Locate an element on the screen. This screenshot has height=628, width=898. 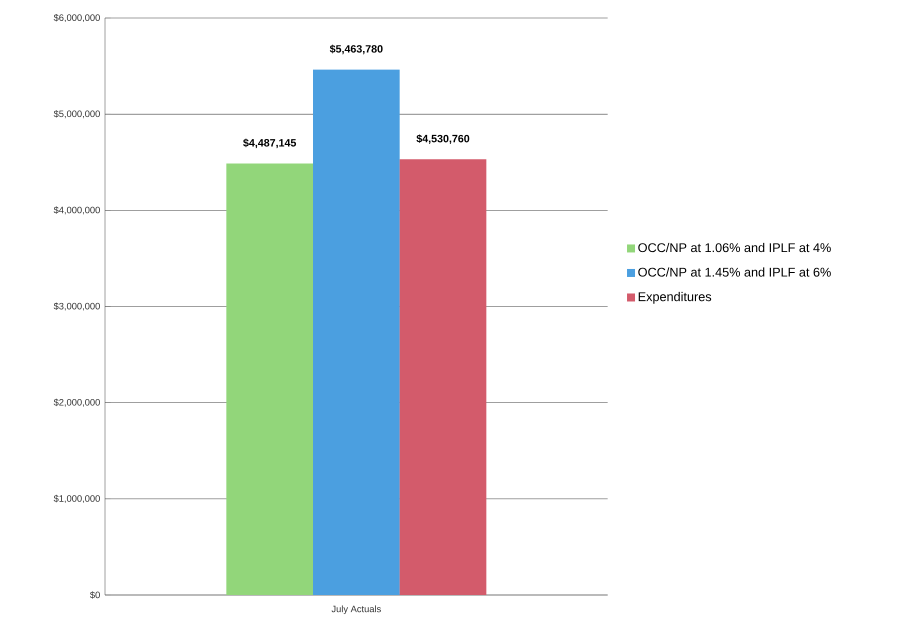
legend-label: OCC/NP at 1.06% and IPLF at 4% is located at coordinates (734, 247).